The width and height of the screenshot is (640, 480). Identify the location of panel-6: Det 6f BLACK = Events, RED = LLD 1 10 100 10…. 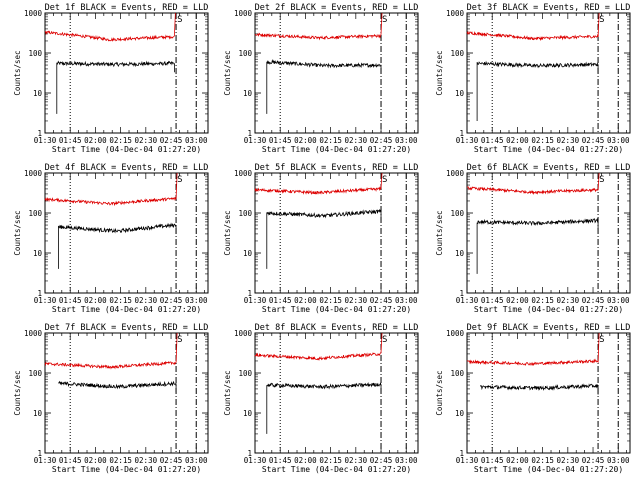
(533, 238).